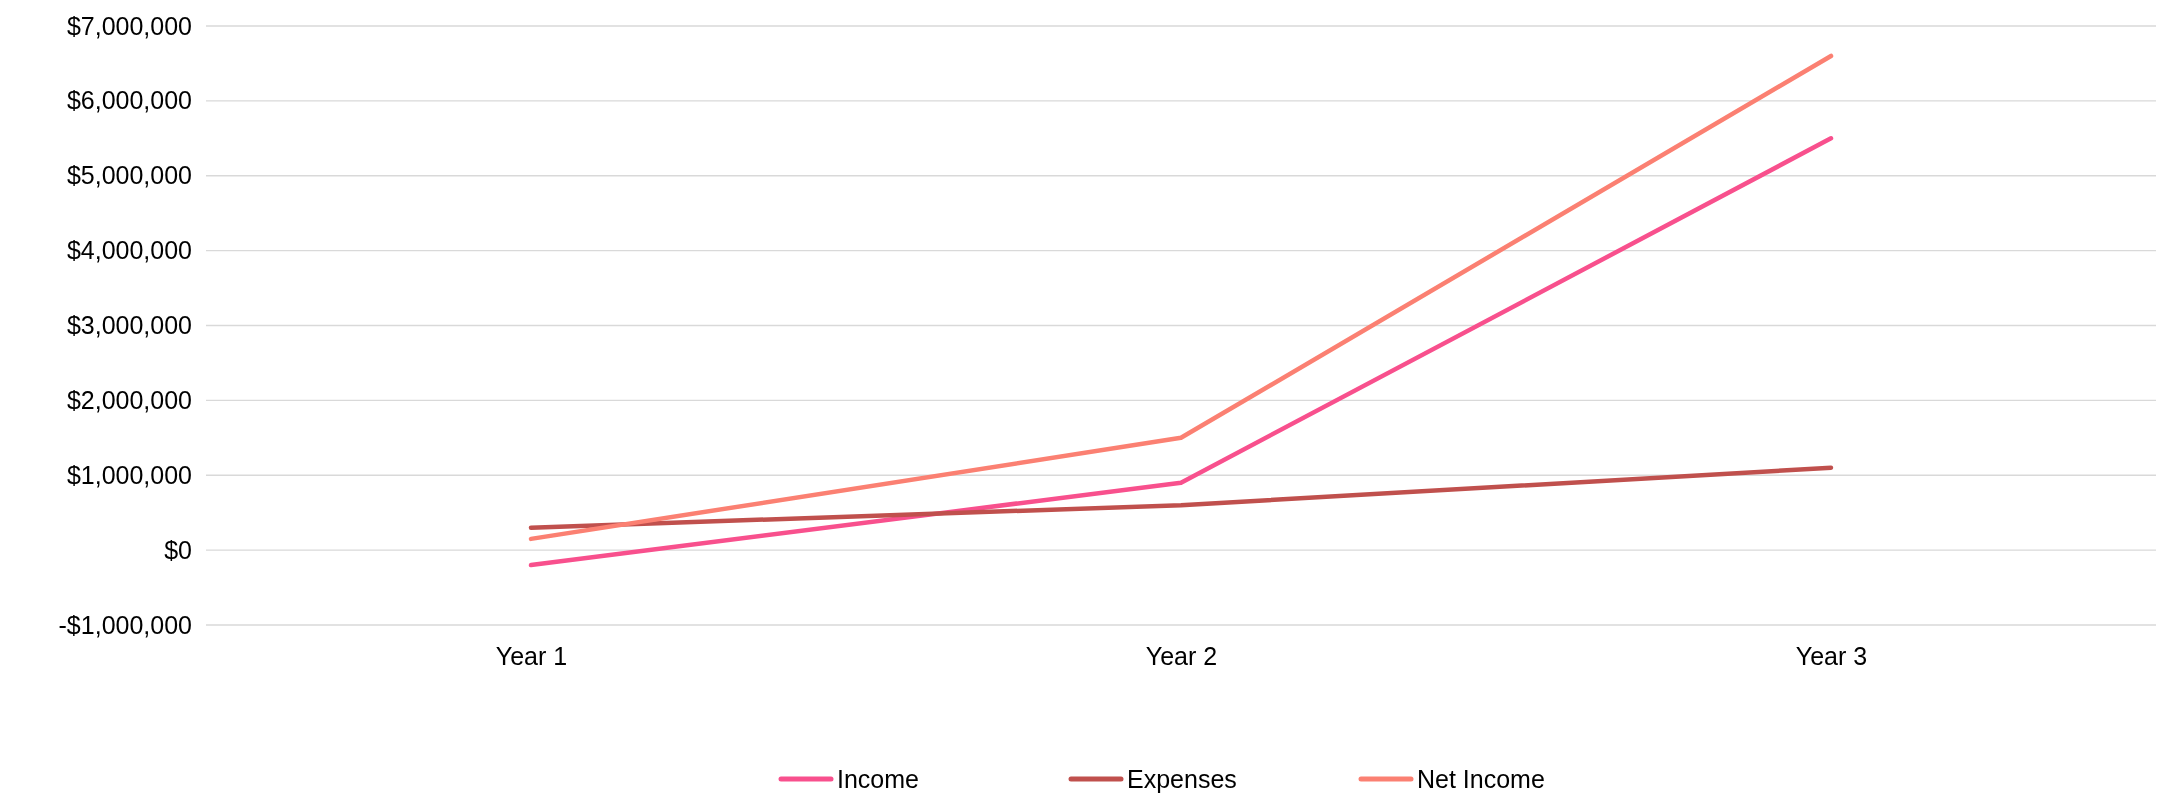 The width and height of the screenshot is (2181, 795). Describe the element at coordinates (129, 250) in the screenshot. I see `y-tick-label: $4,000,000` at that location.